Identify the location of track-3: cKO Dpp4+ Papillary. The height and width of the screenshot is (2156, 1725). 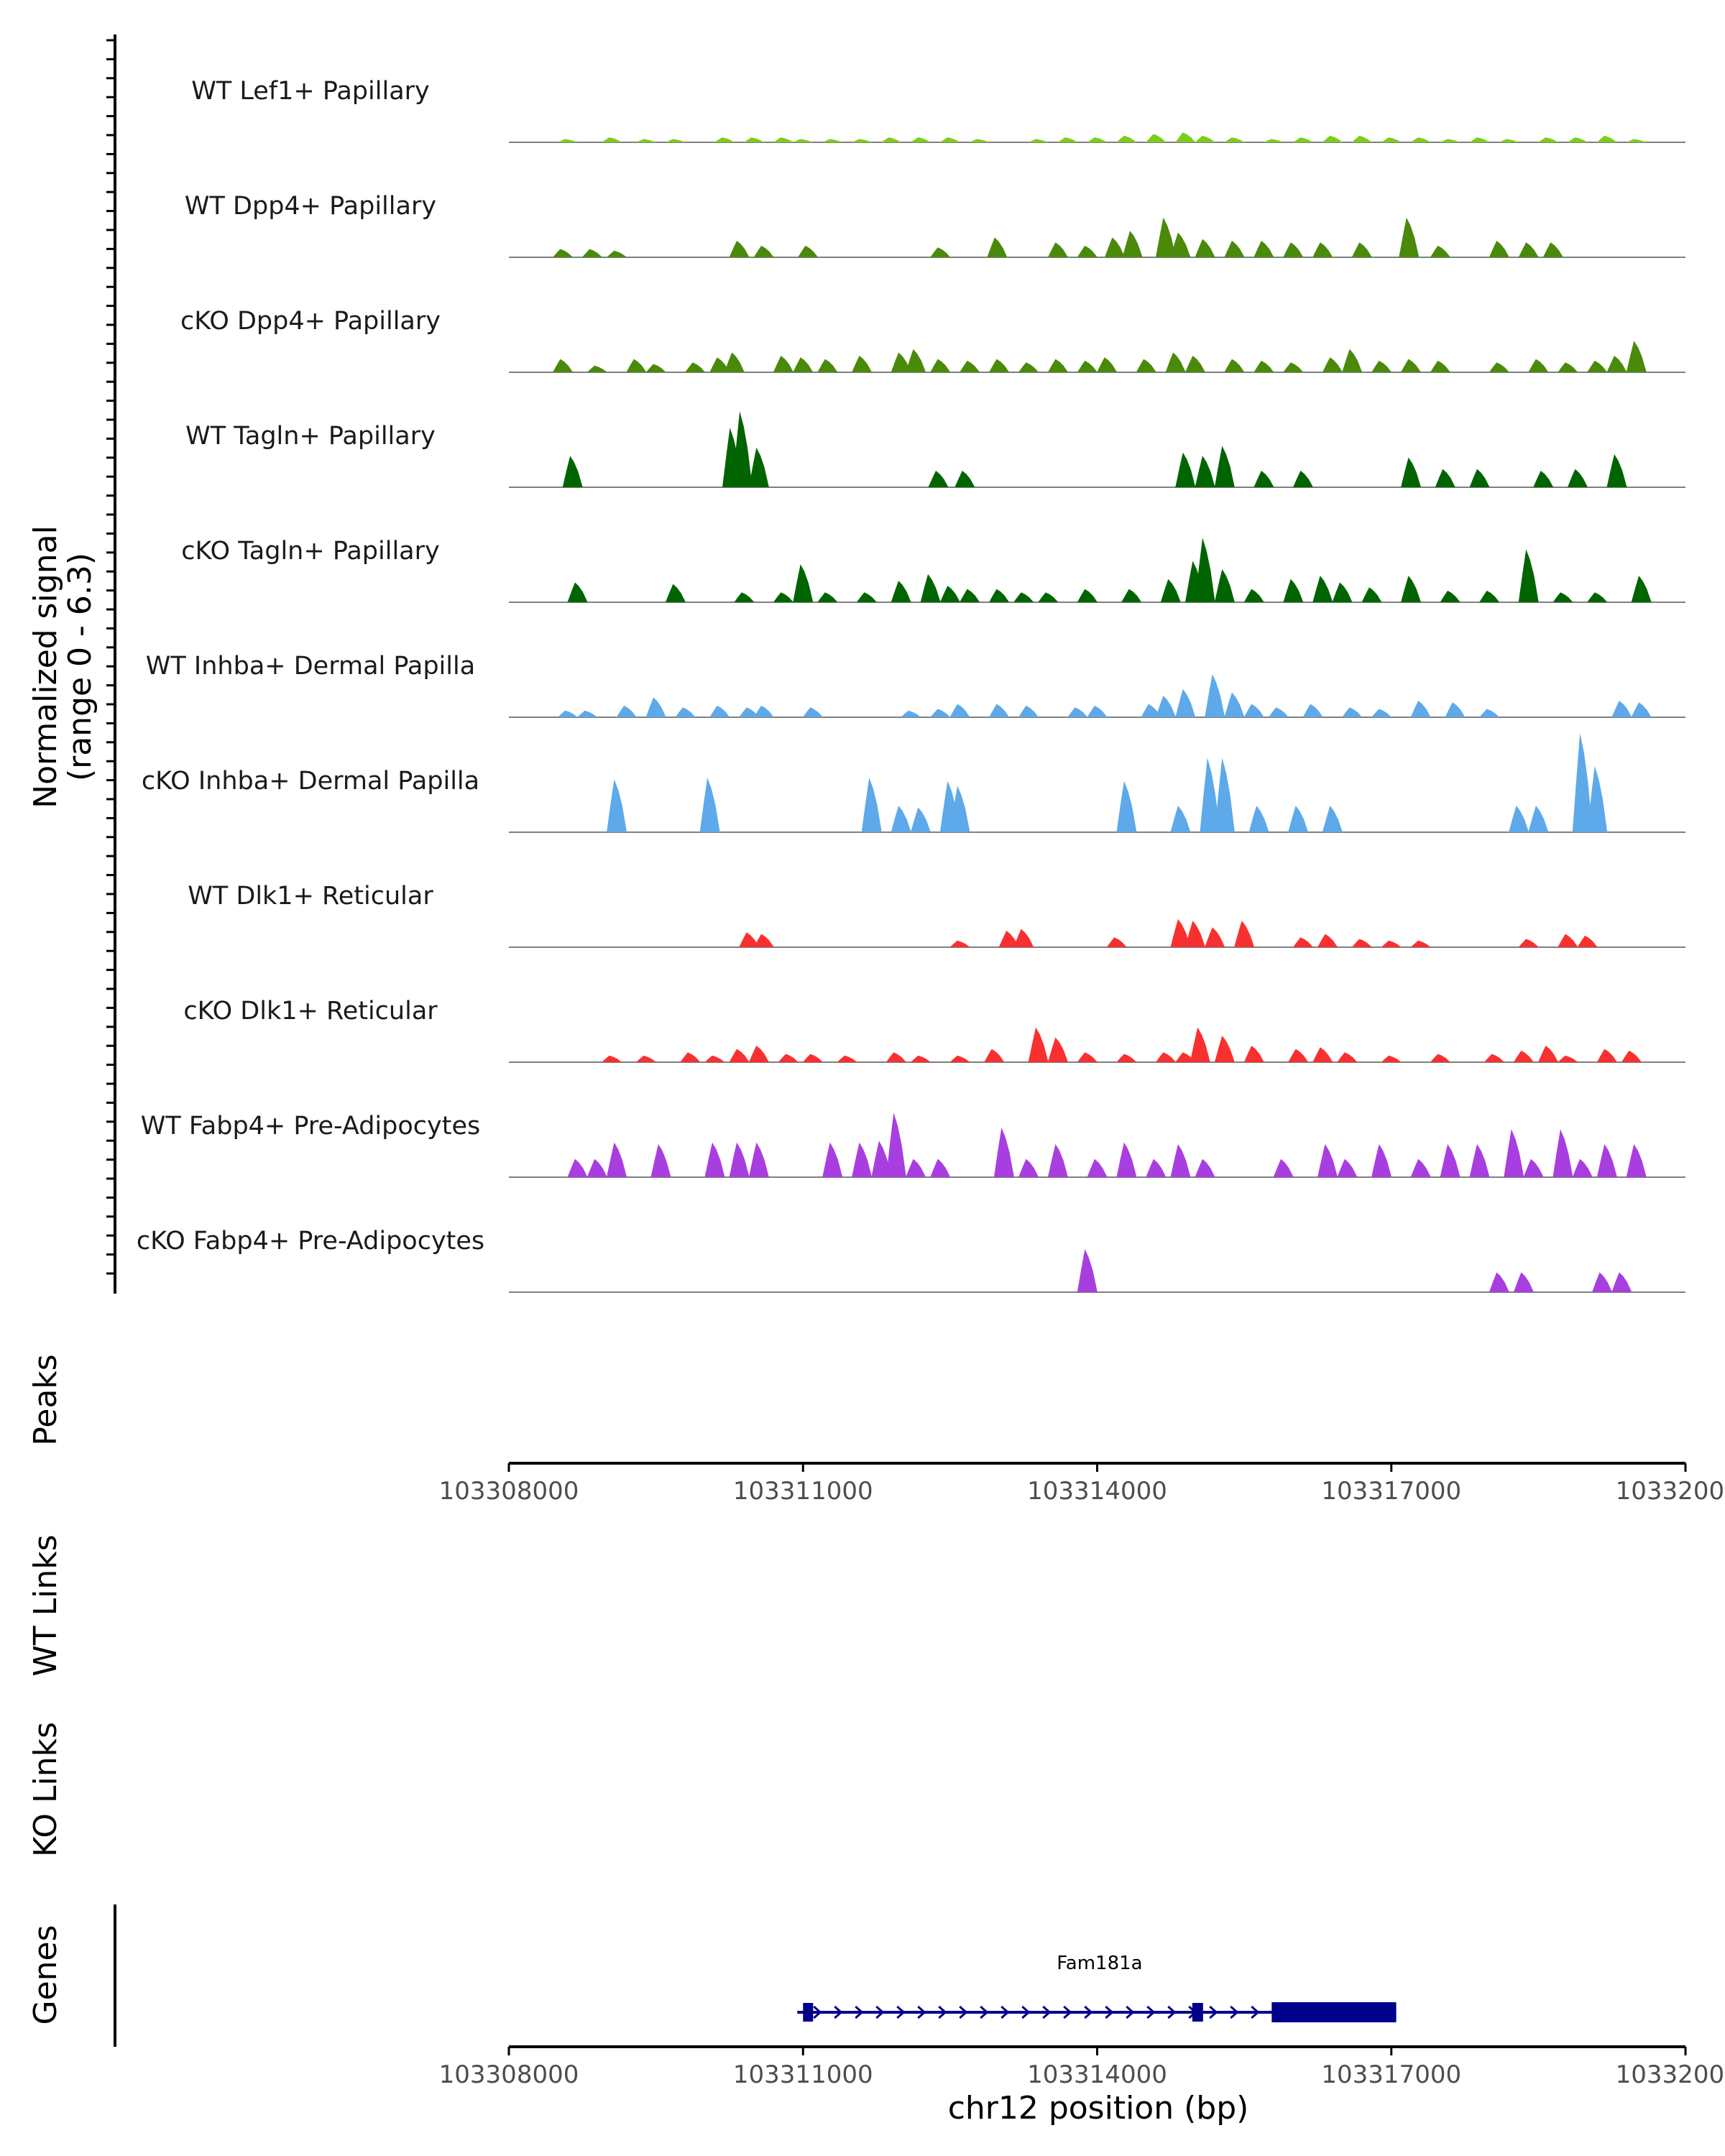
(932, 340).